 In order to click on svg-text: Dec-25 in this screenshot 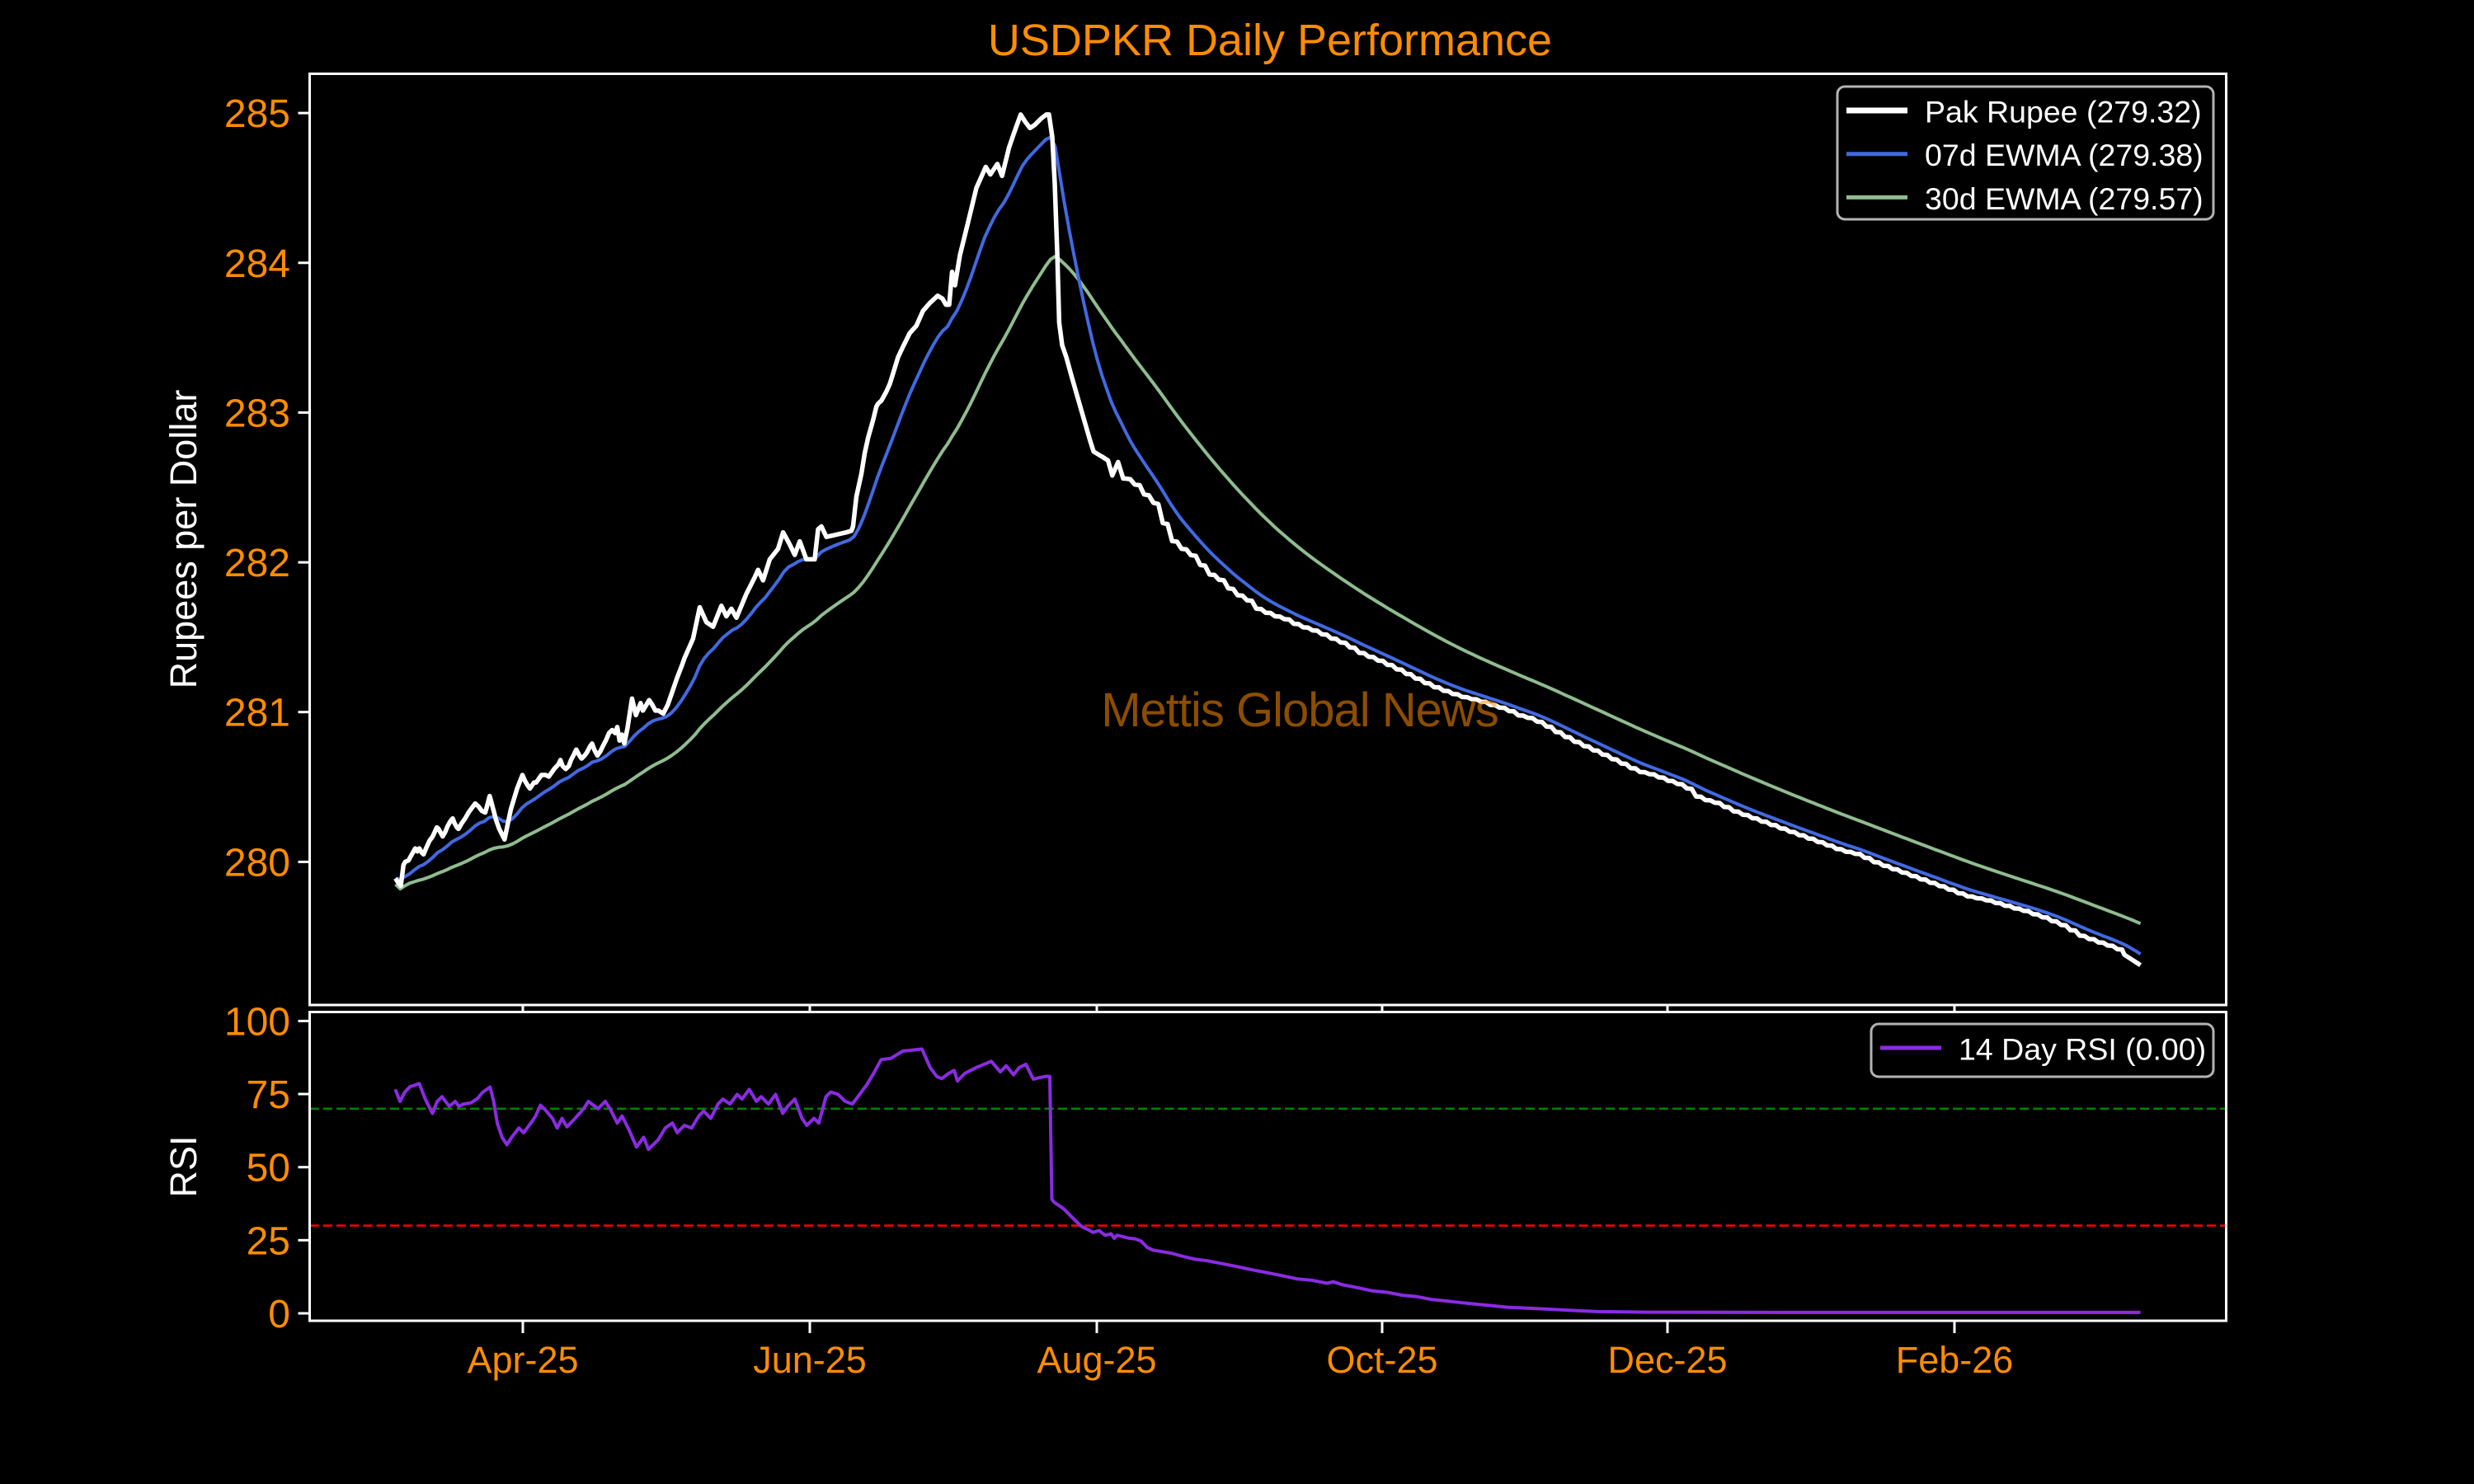, I will do `click(1667, 1360)`.